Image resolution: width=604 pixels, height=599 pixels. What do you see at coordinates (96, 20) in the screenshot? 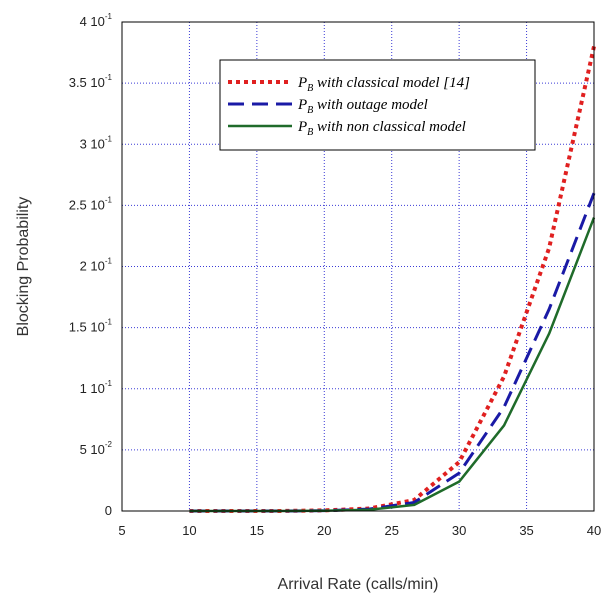
I see `y-tick-label: 4 10-1` at bounding box center [96, 20].